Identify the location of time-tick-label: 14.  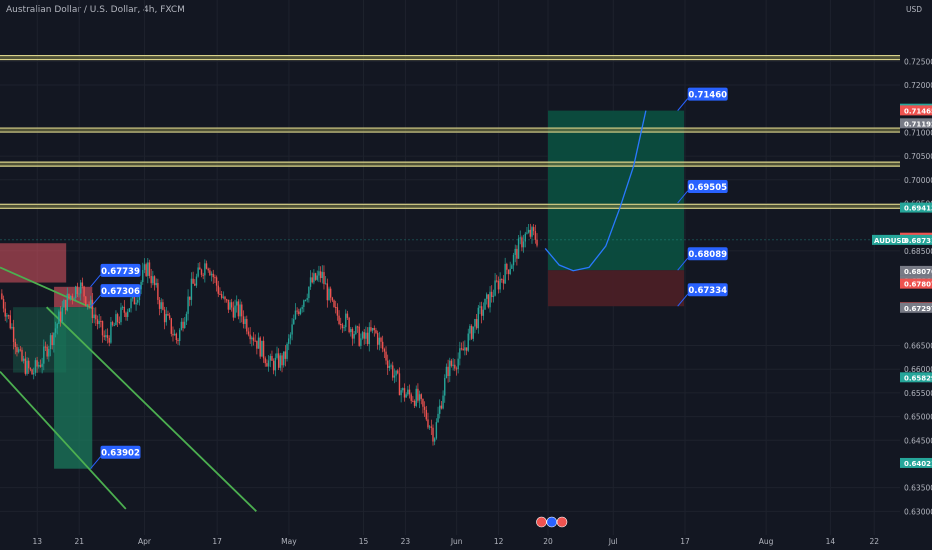
(831, 541).